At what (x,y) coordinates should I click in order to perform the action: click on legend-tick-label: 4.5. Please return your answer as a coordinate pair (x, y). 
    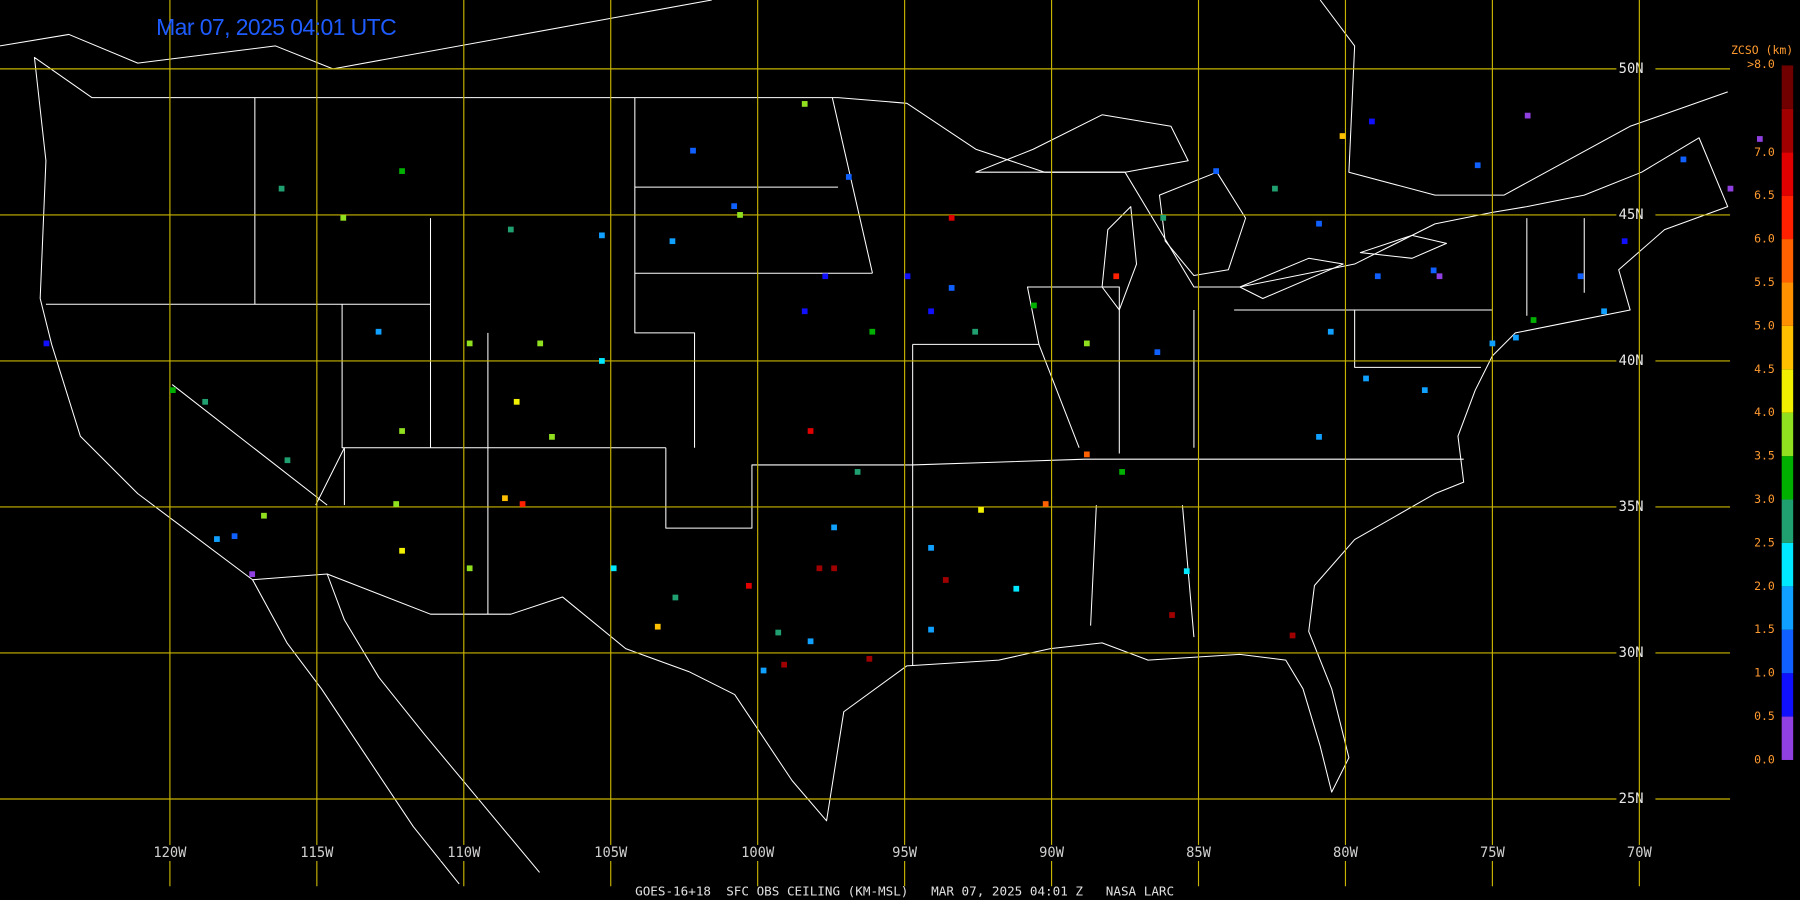
    Looking at the image, I should click on (1764, 369).